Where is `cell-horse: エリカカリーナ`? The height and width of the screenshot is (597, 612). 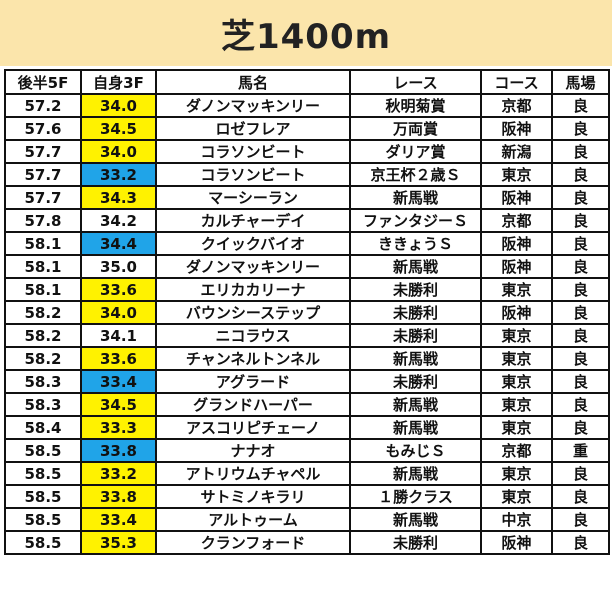
cell-horse: エリカカリーナ is located at coordinates (253, 289).